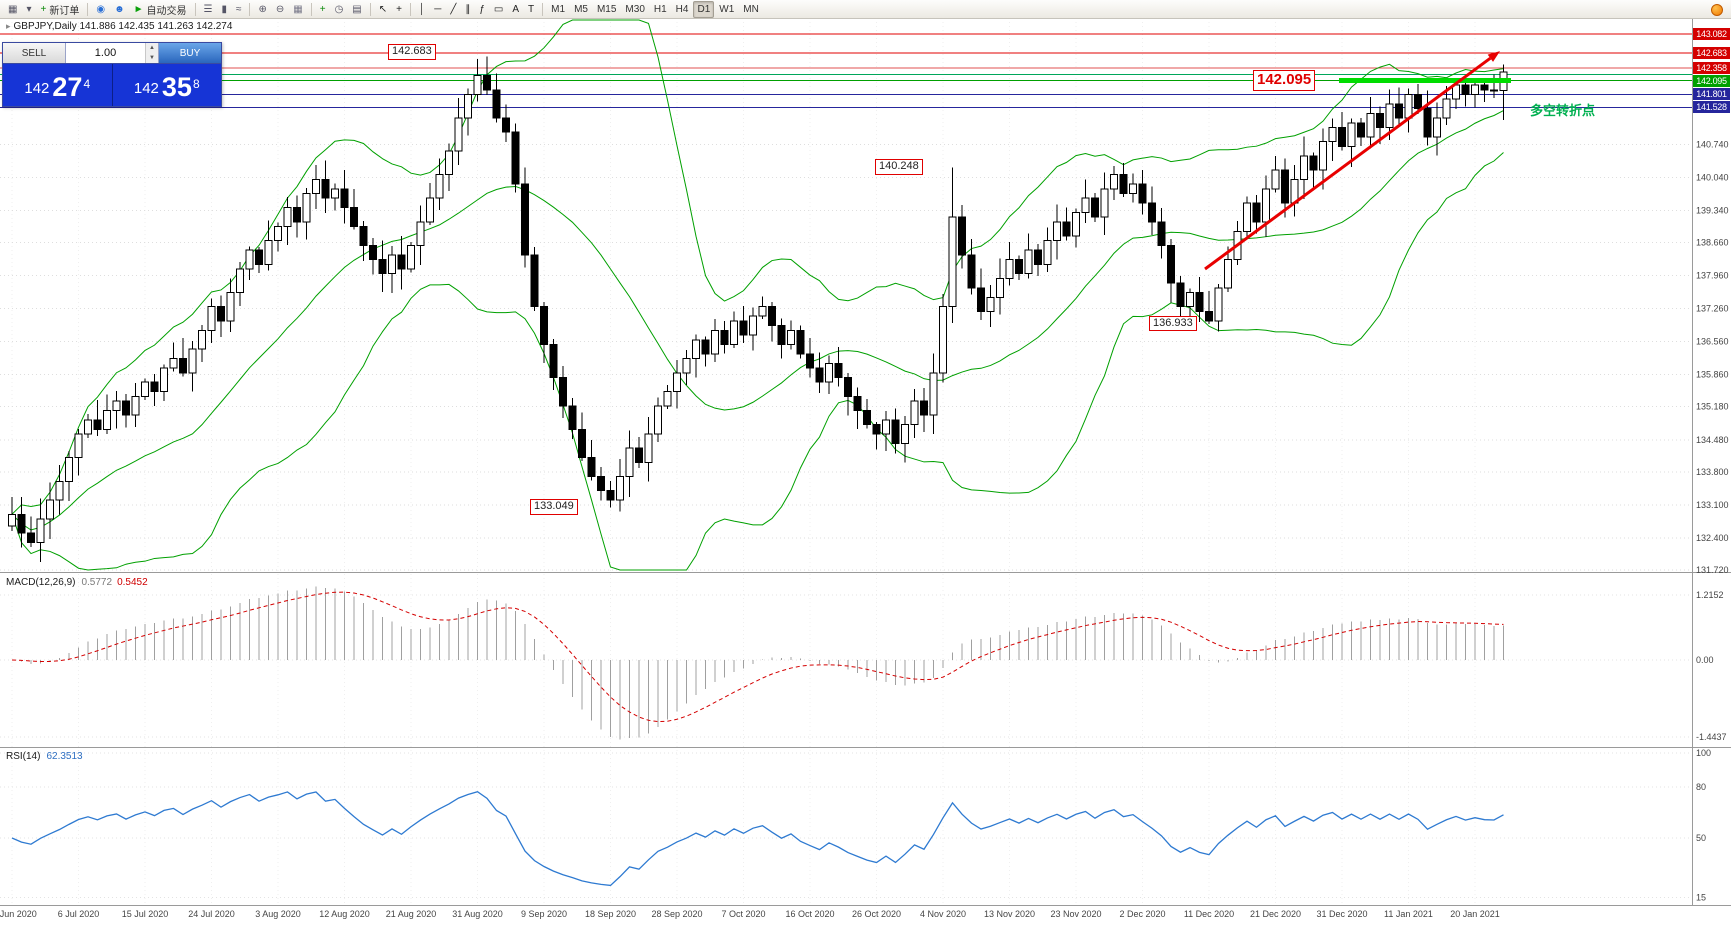 The height and width of the screenshot is (938, 1731). I want to click on volume-stepper: ▲ ▼, so click(151, 53).